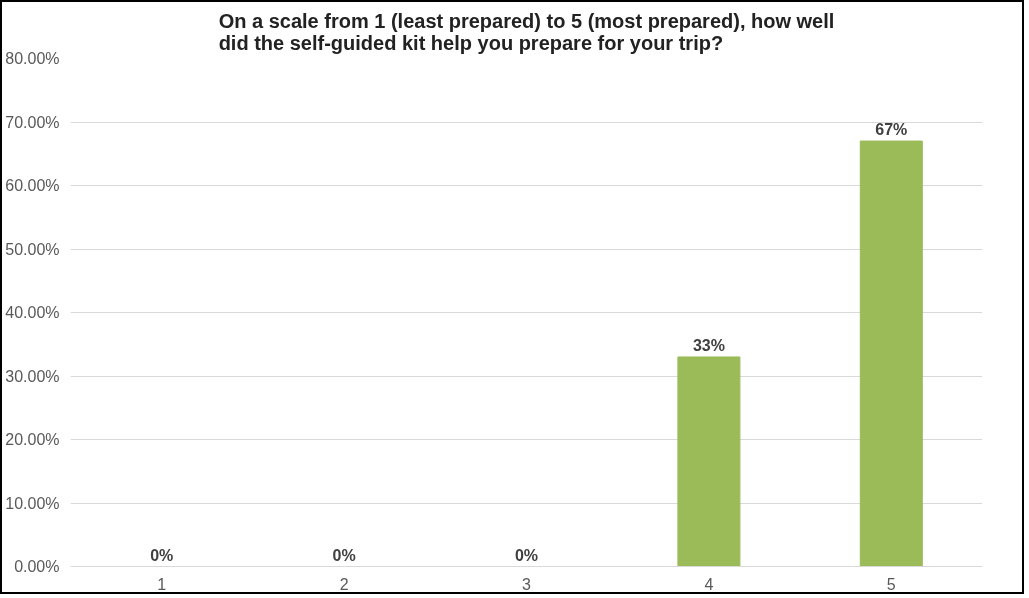 The height and width of the screenshot is (598, 1029). I want to click on data-label: 67%, so click(891, 130).